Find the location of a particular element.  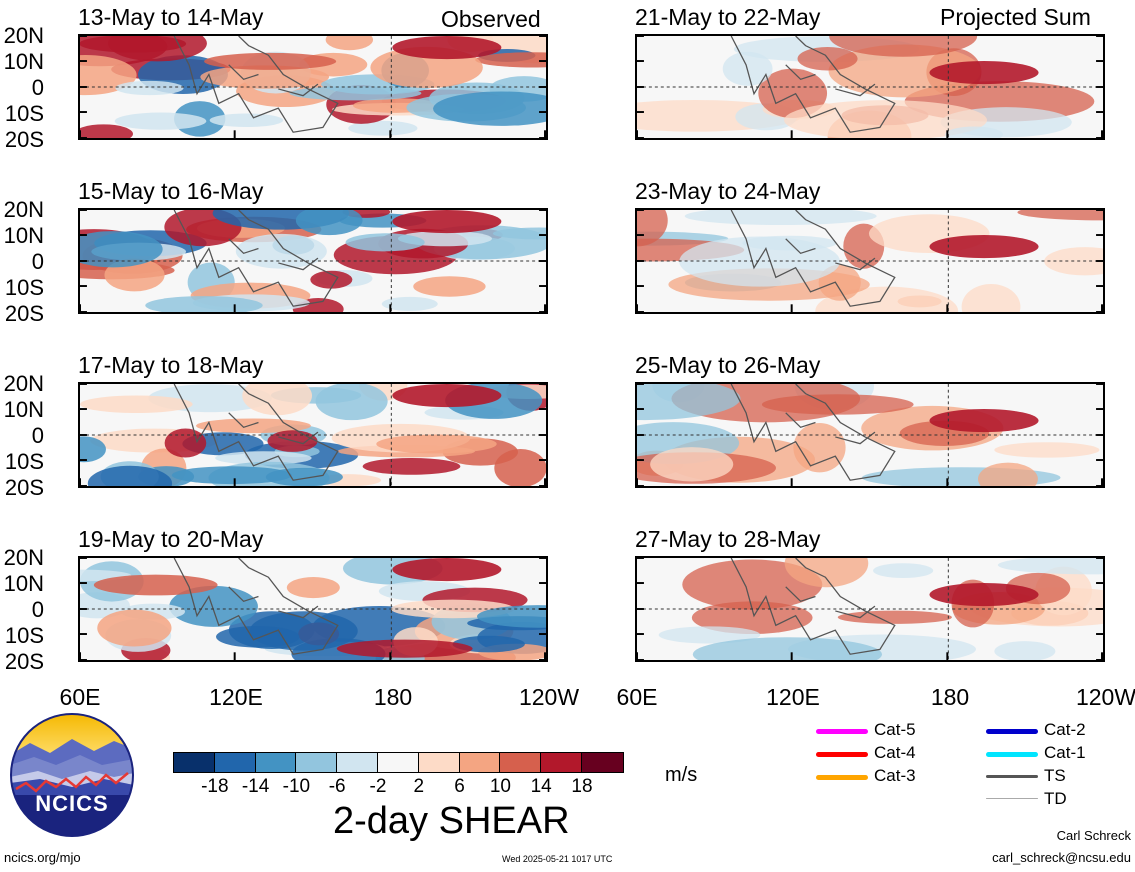

colorbar-tick-label: -14 is located at coordinates (255, 786).